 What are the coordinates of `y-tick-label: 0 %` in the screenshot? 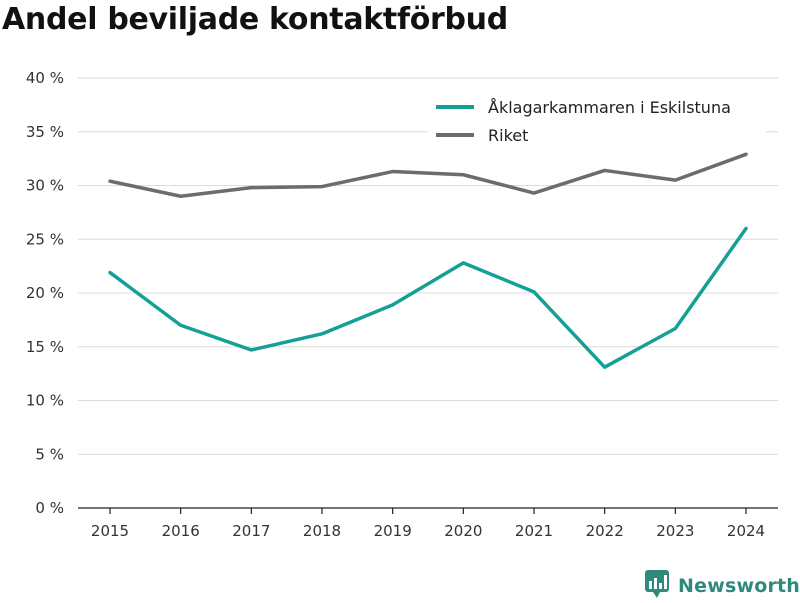 It's located at (49, 508).